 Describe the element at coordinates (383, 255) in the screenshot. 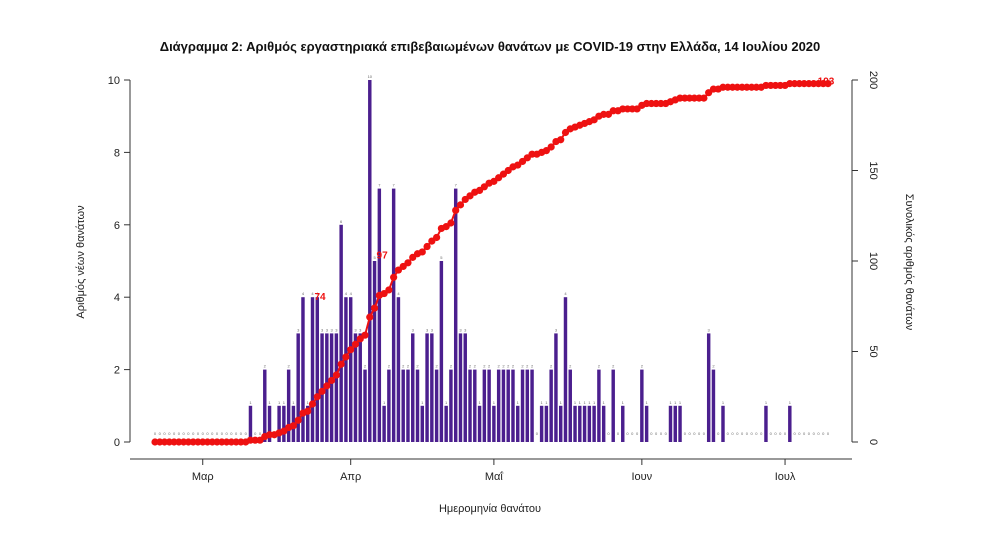

I see `cumulative-value-label: 97` at that location.